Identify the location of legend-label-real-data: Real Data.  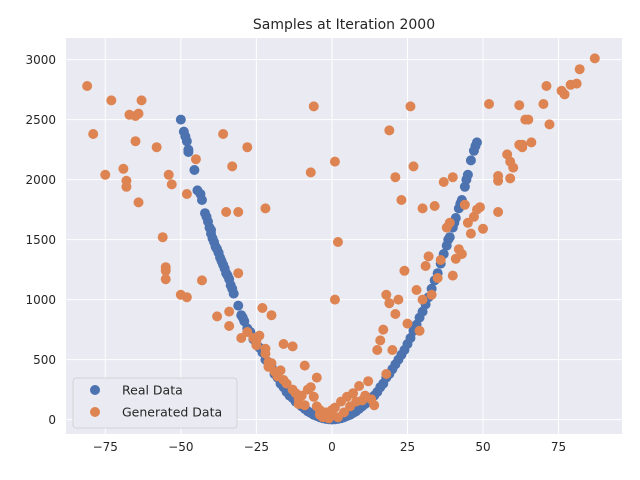
(152, 390).